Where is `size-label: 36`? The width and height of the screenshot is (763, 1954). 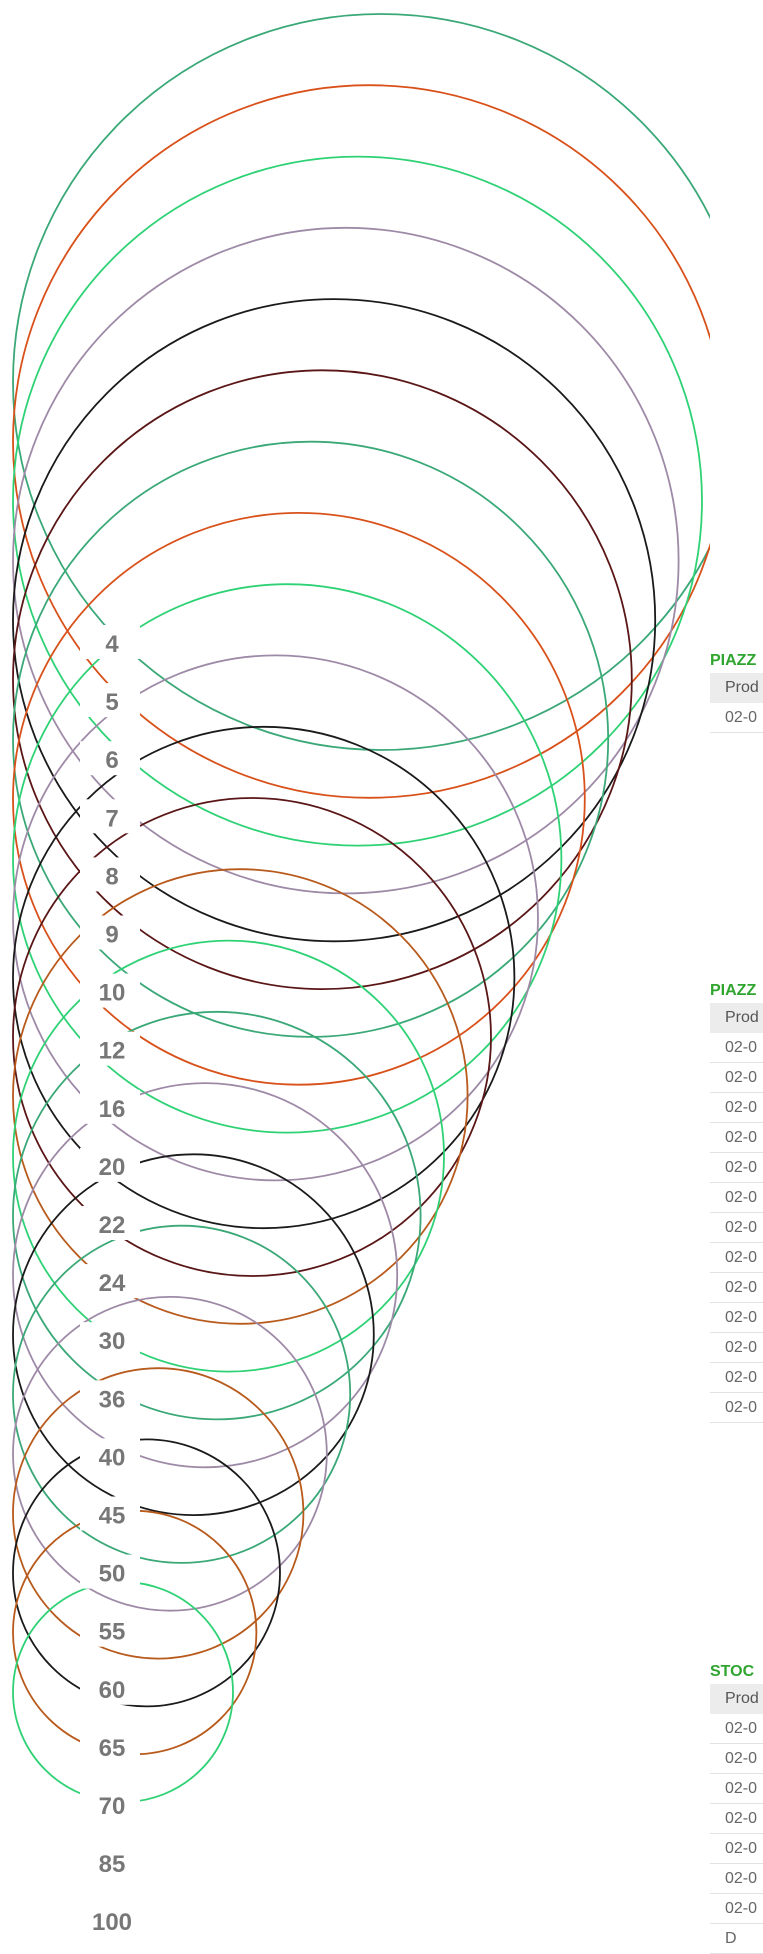
size-label: 36 is located at coordinates (112, 1399).